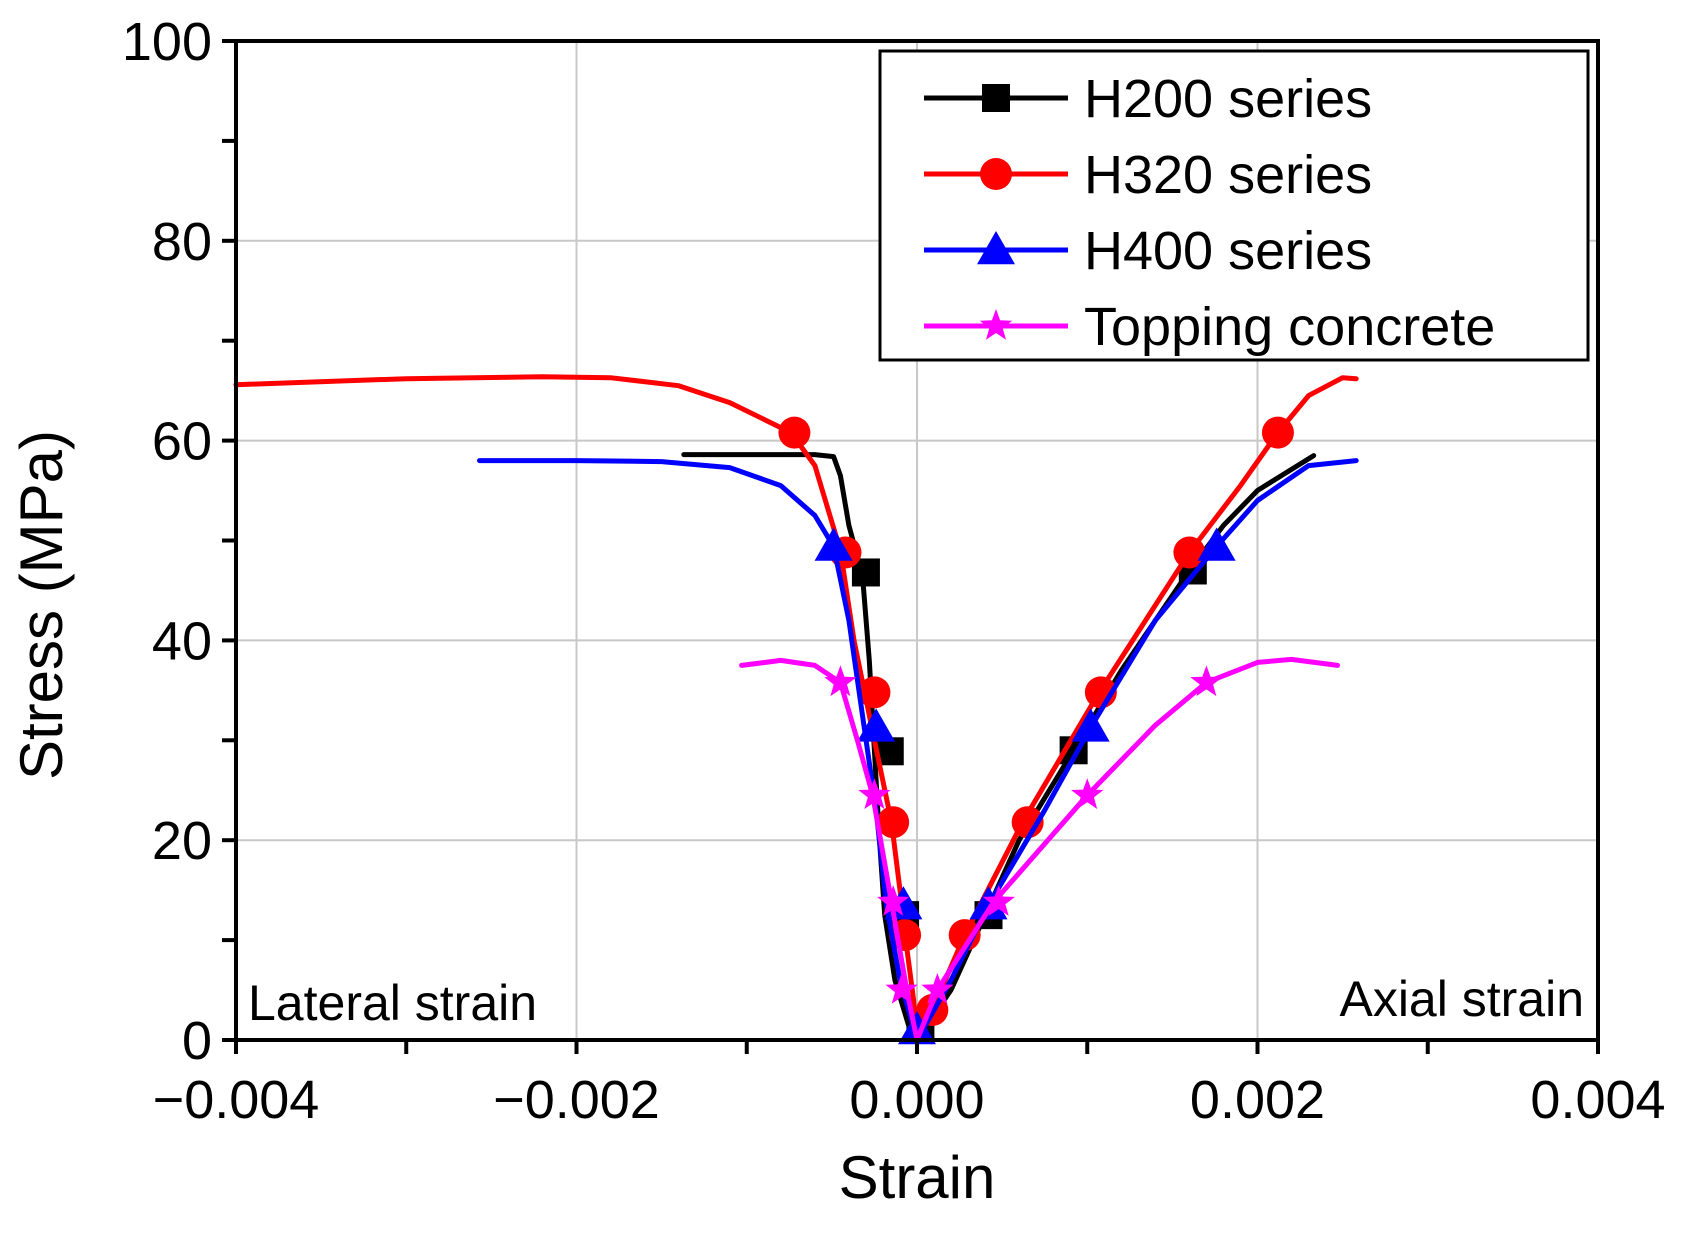 The height and width of the screenshot is (1235, 1683). I want to click on legend-entry: H400 series, so click(1148, 251).